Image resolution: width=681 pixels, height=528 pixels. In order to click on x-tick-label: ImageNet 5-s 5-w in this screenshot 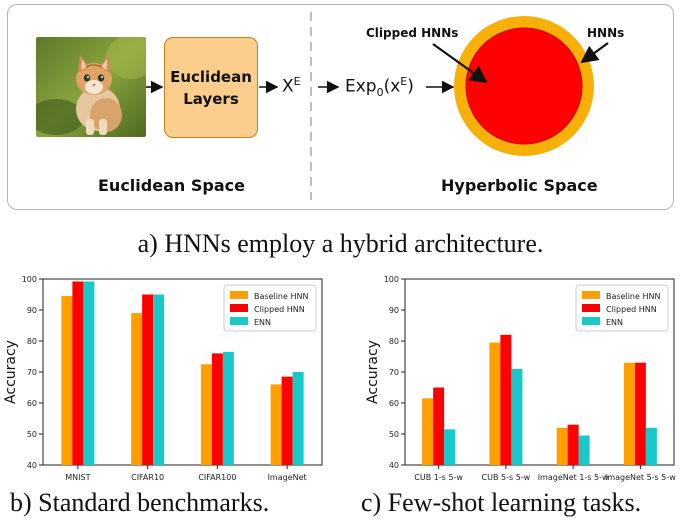, I will do `click(640, 477)`.